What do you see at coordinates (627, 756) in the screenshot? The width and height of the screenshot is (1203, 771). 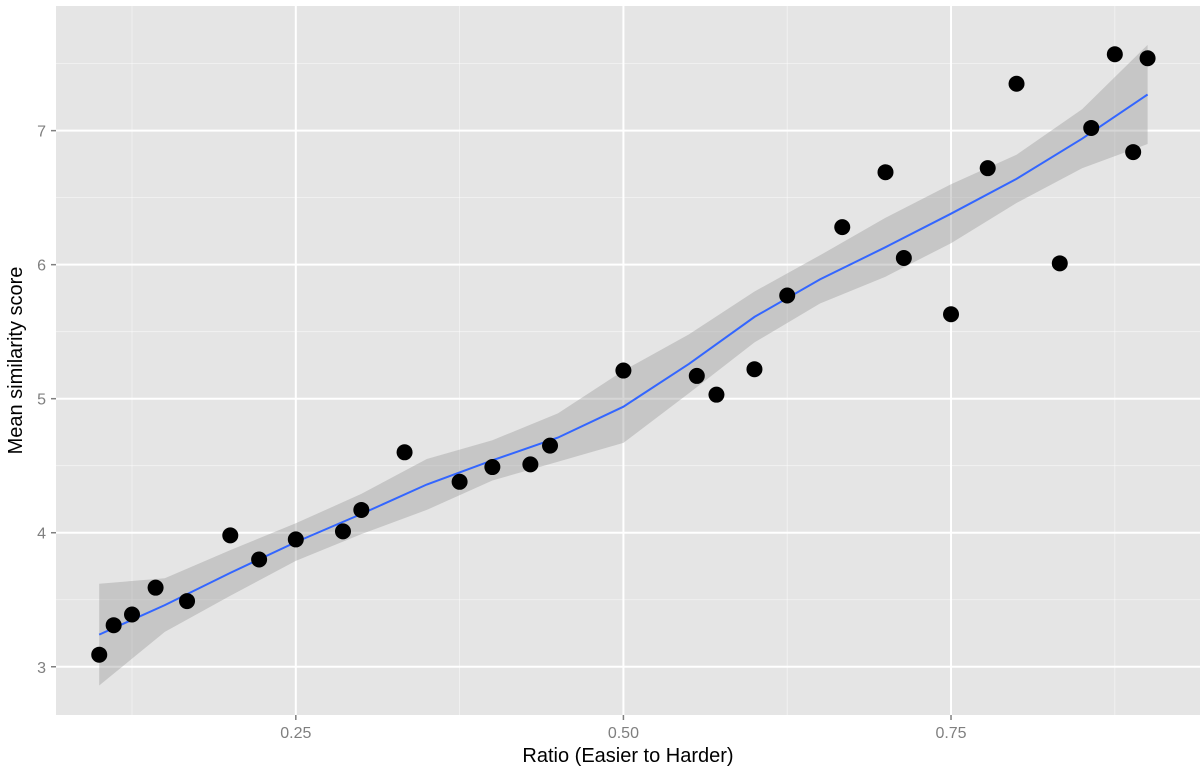 I see `x-axis-title: Ratio (Easier to Harder)` at bounding box center [627, 756].